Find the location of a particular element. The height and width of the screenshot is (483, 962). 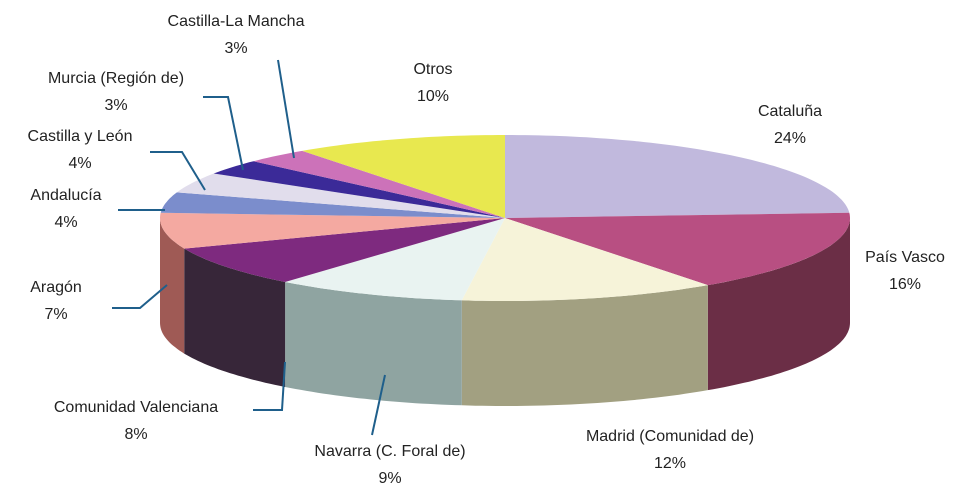

slice-label: Castilla-La Mancha is located at coordinates (236, 21).